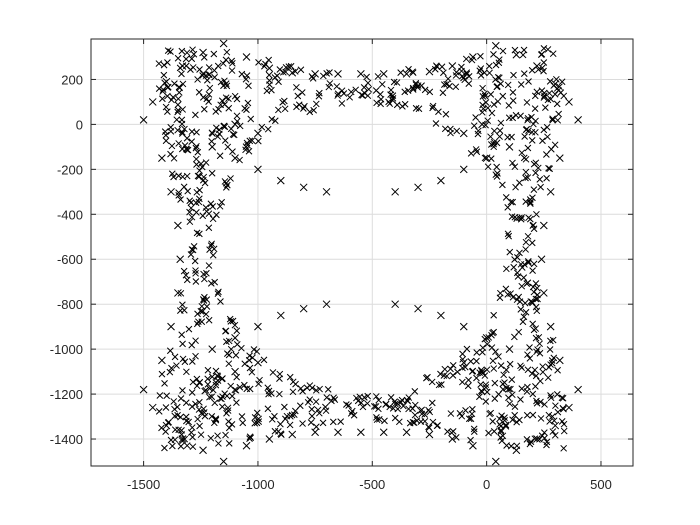  Describe the element at coordinates (66, 439) in the screenshot. I see `y-tick-label: -1400` at that location.